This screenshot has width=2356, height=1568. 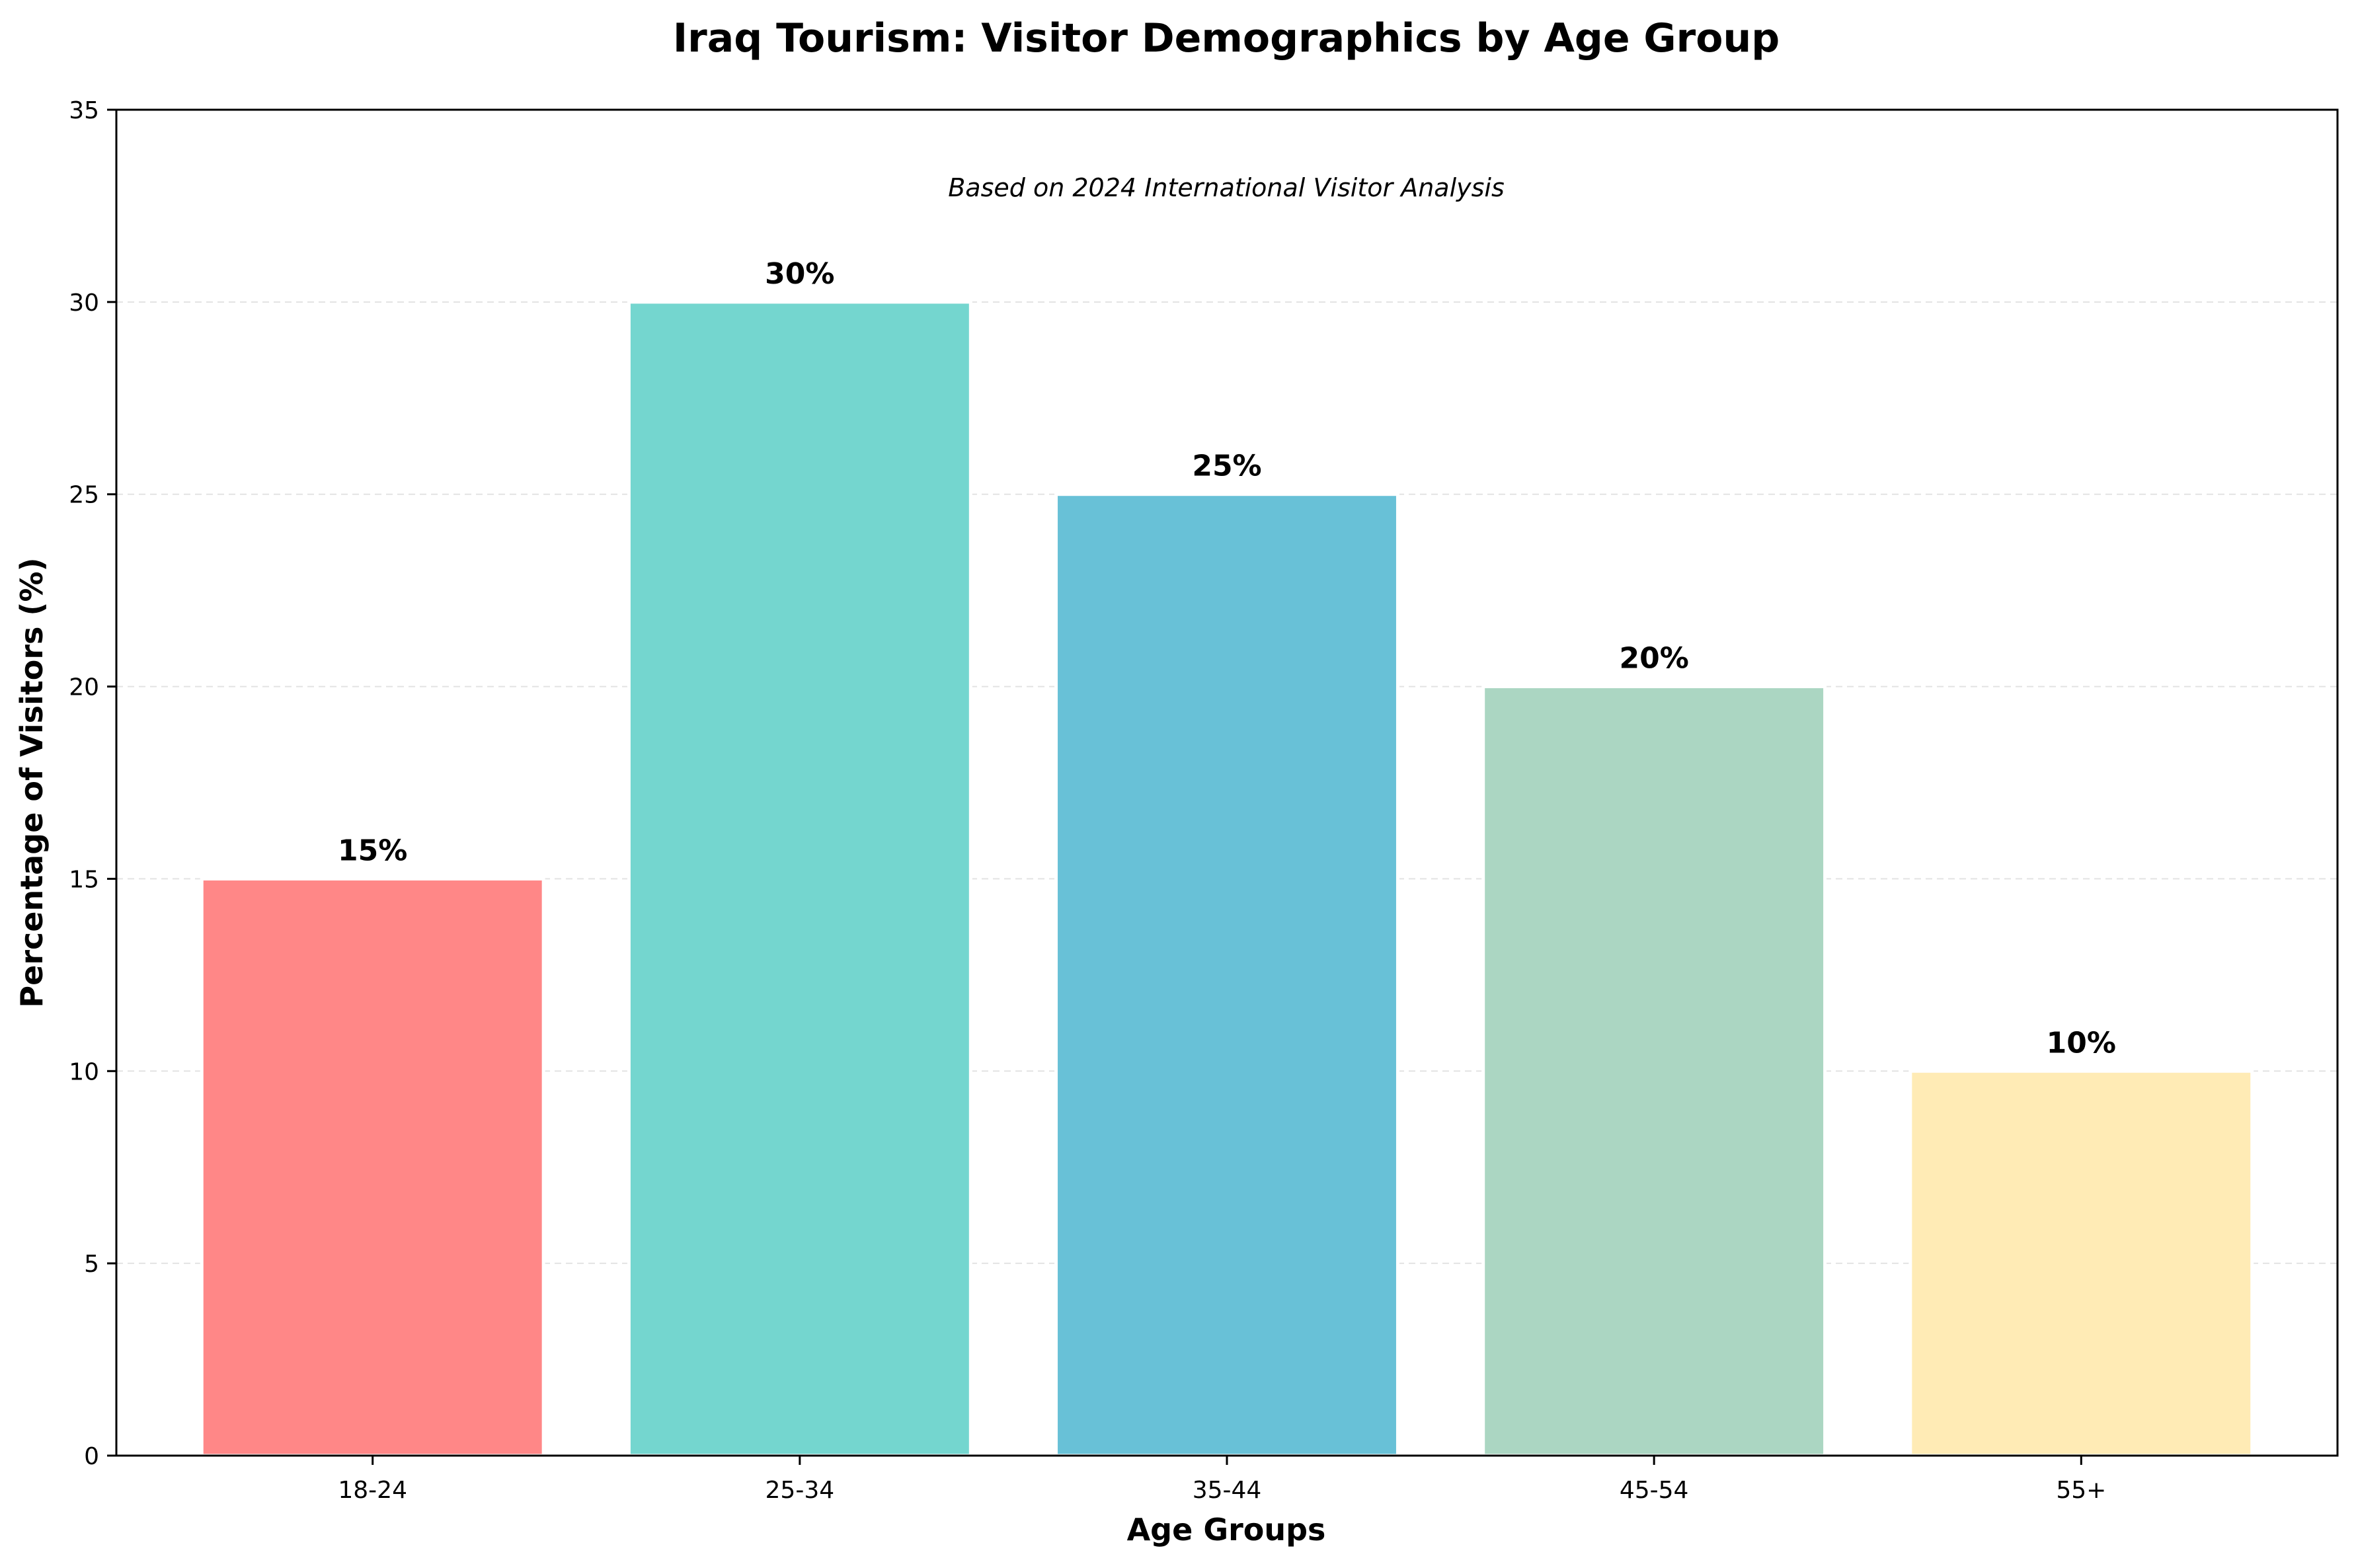 What do you see at coordinates (372, 850) in the screenshot?
I see `bar-value-label: 15%` at bounding box center [372, 850].